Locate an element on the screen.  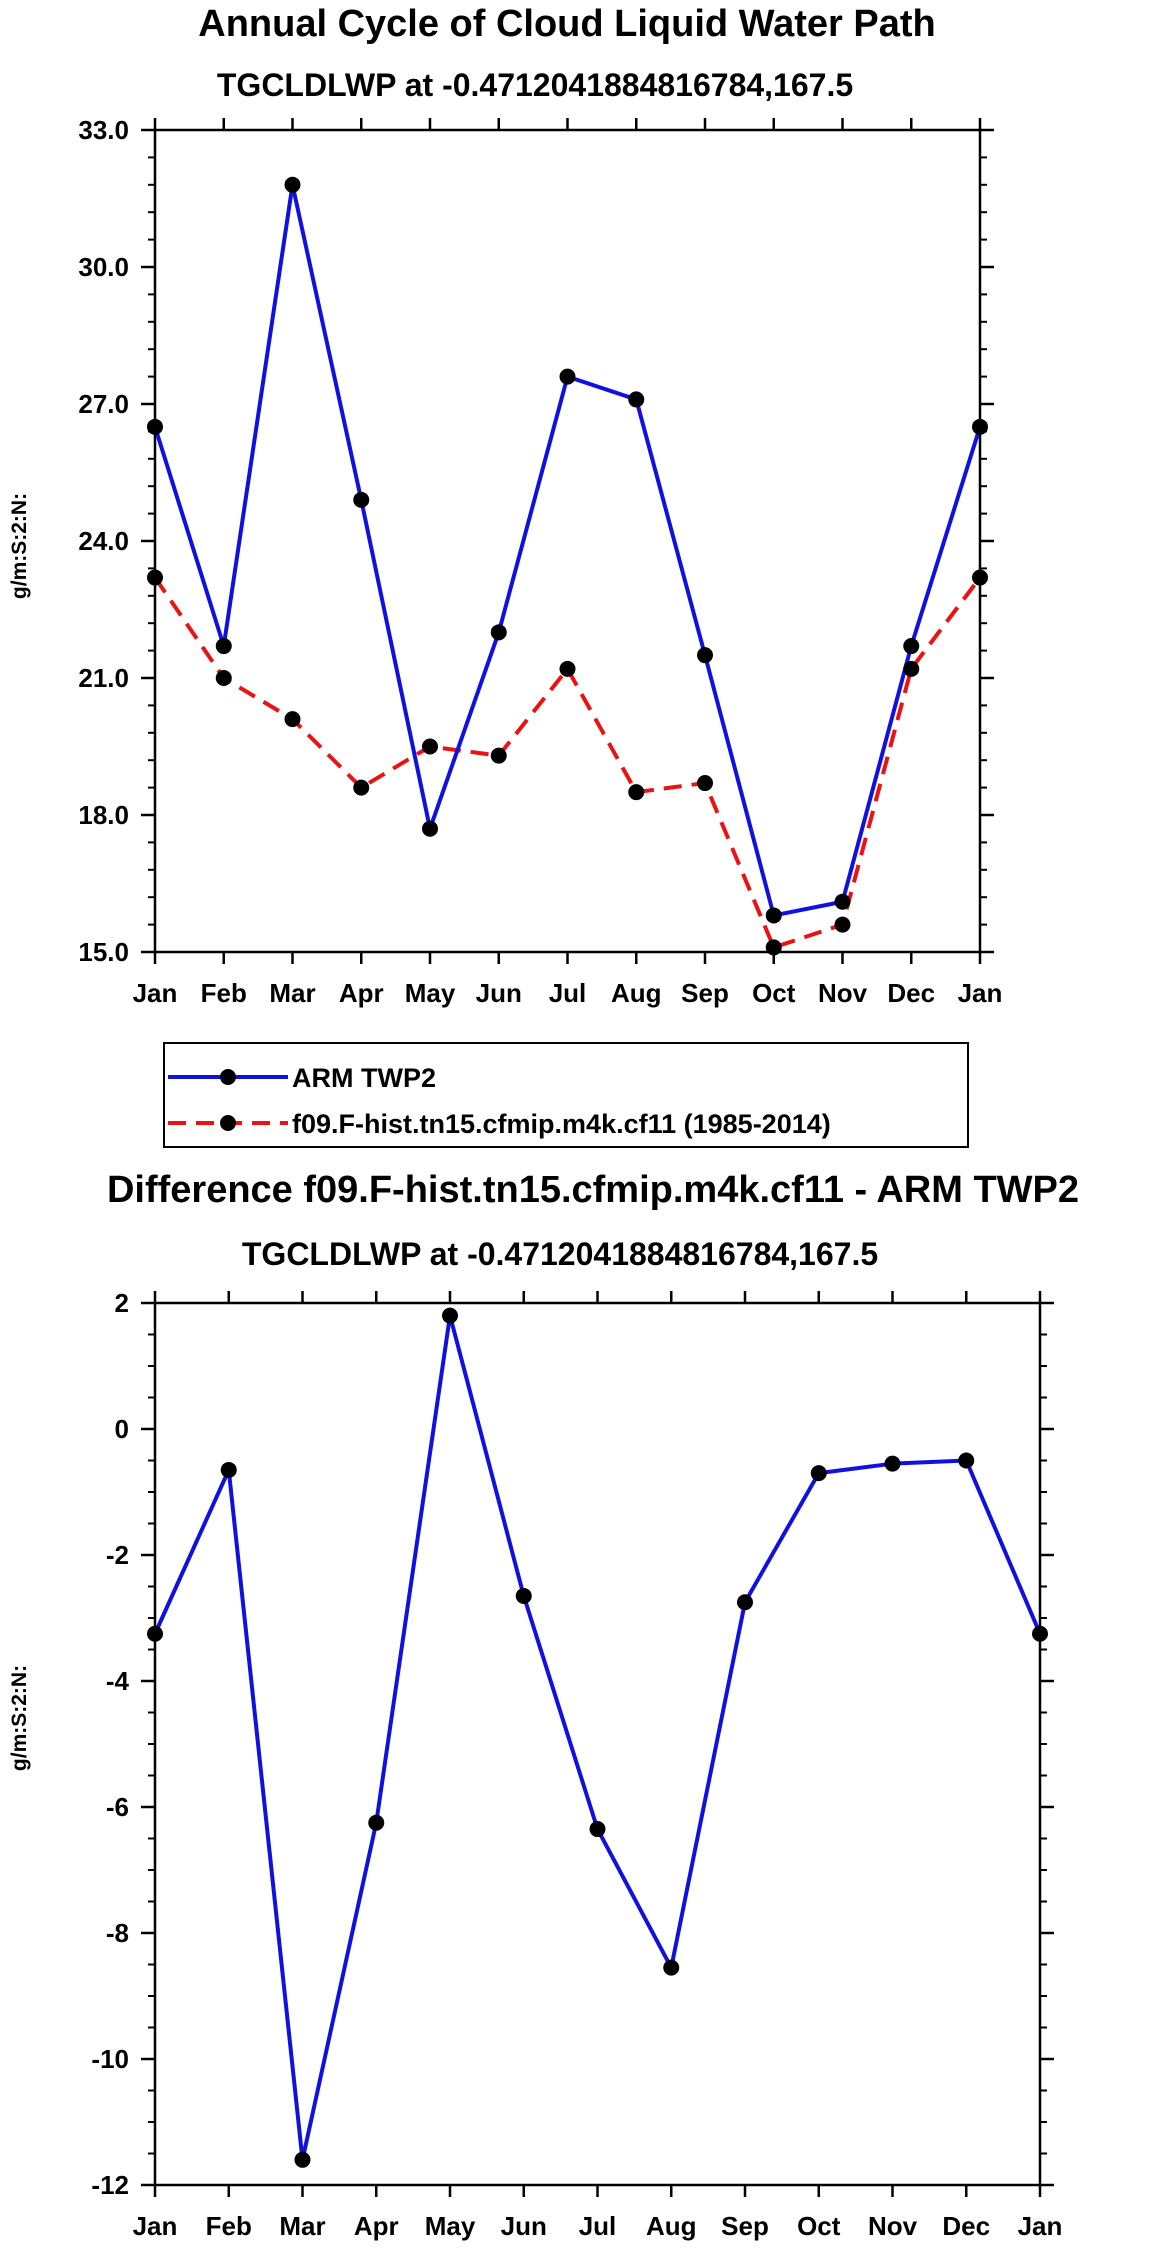
y-tick-label: -12 is located at coordinates (110, 2185).